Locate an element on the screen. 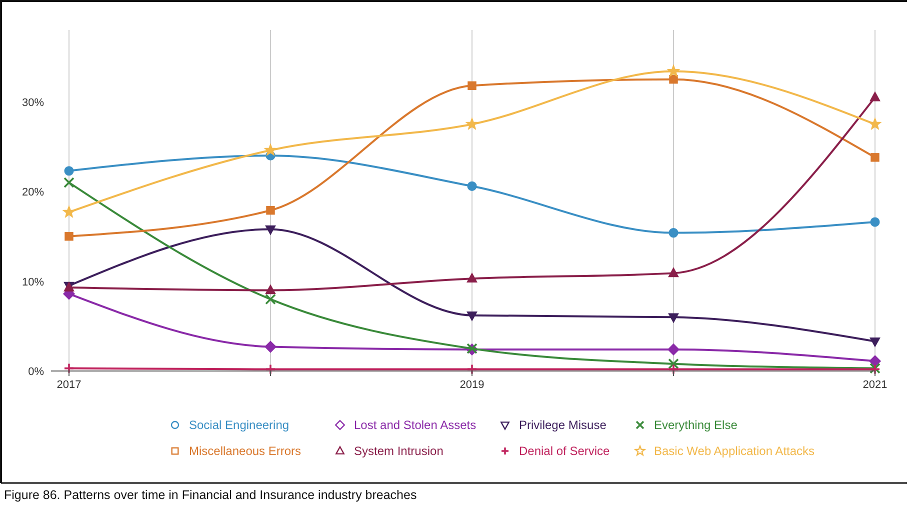 This screenshot has width=909, height=507. legend-label: Social Engineering is located at coordinates (239, 425).